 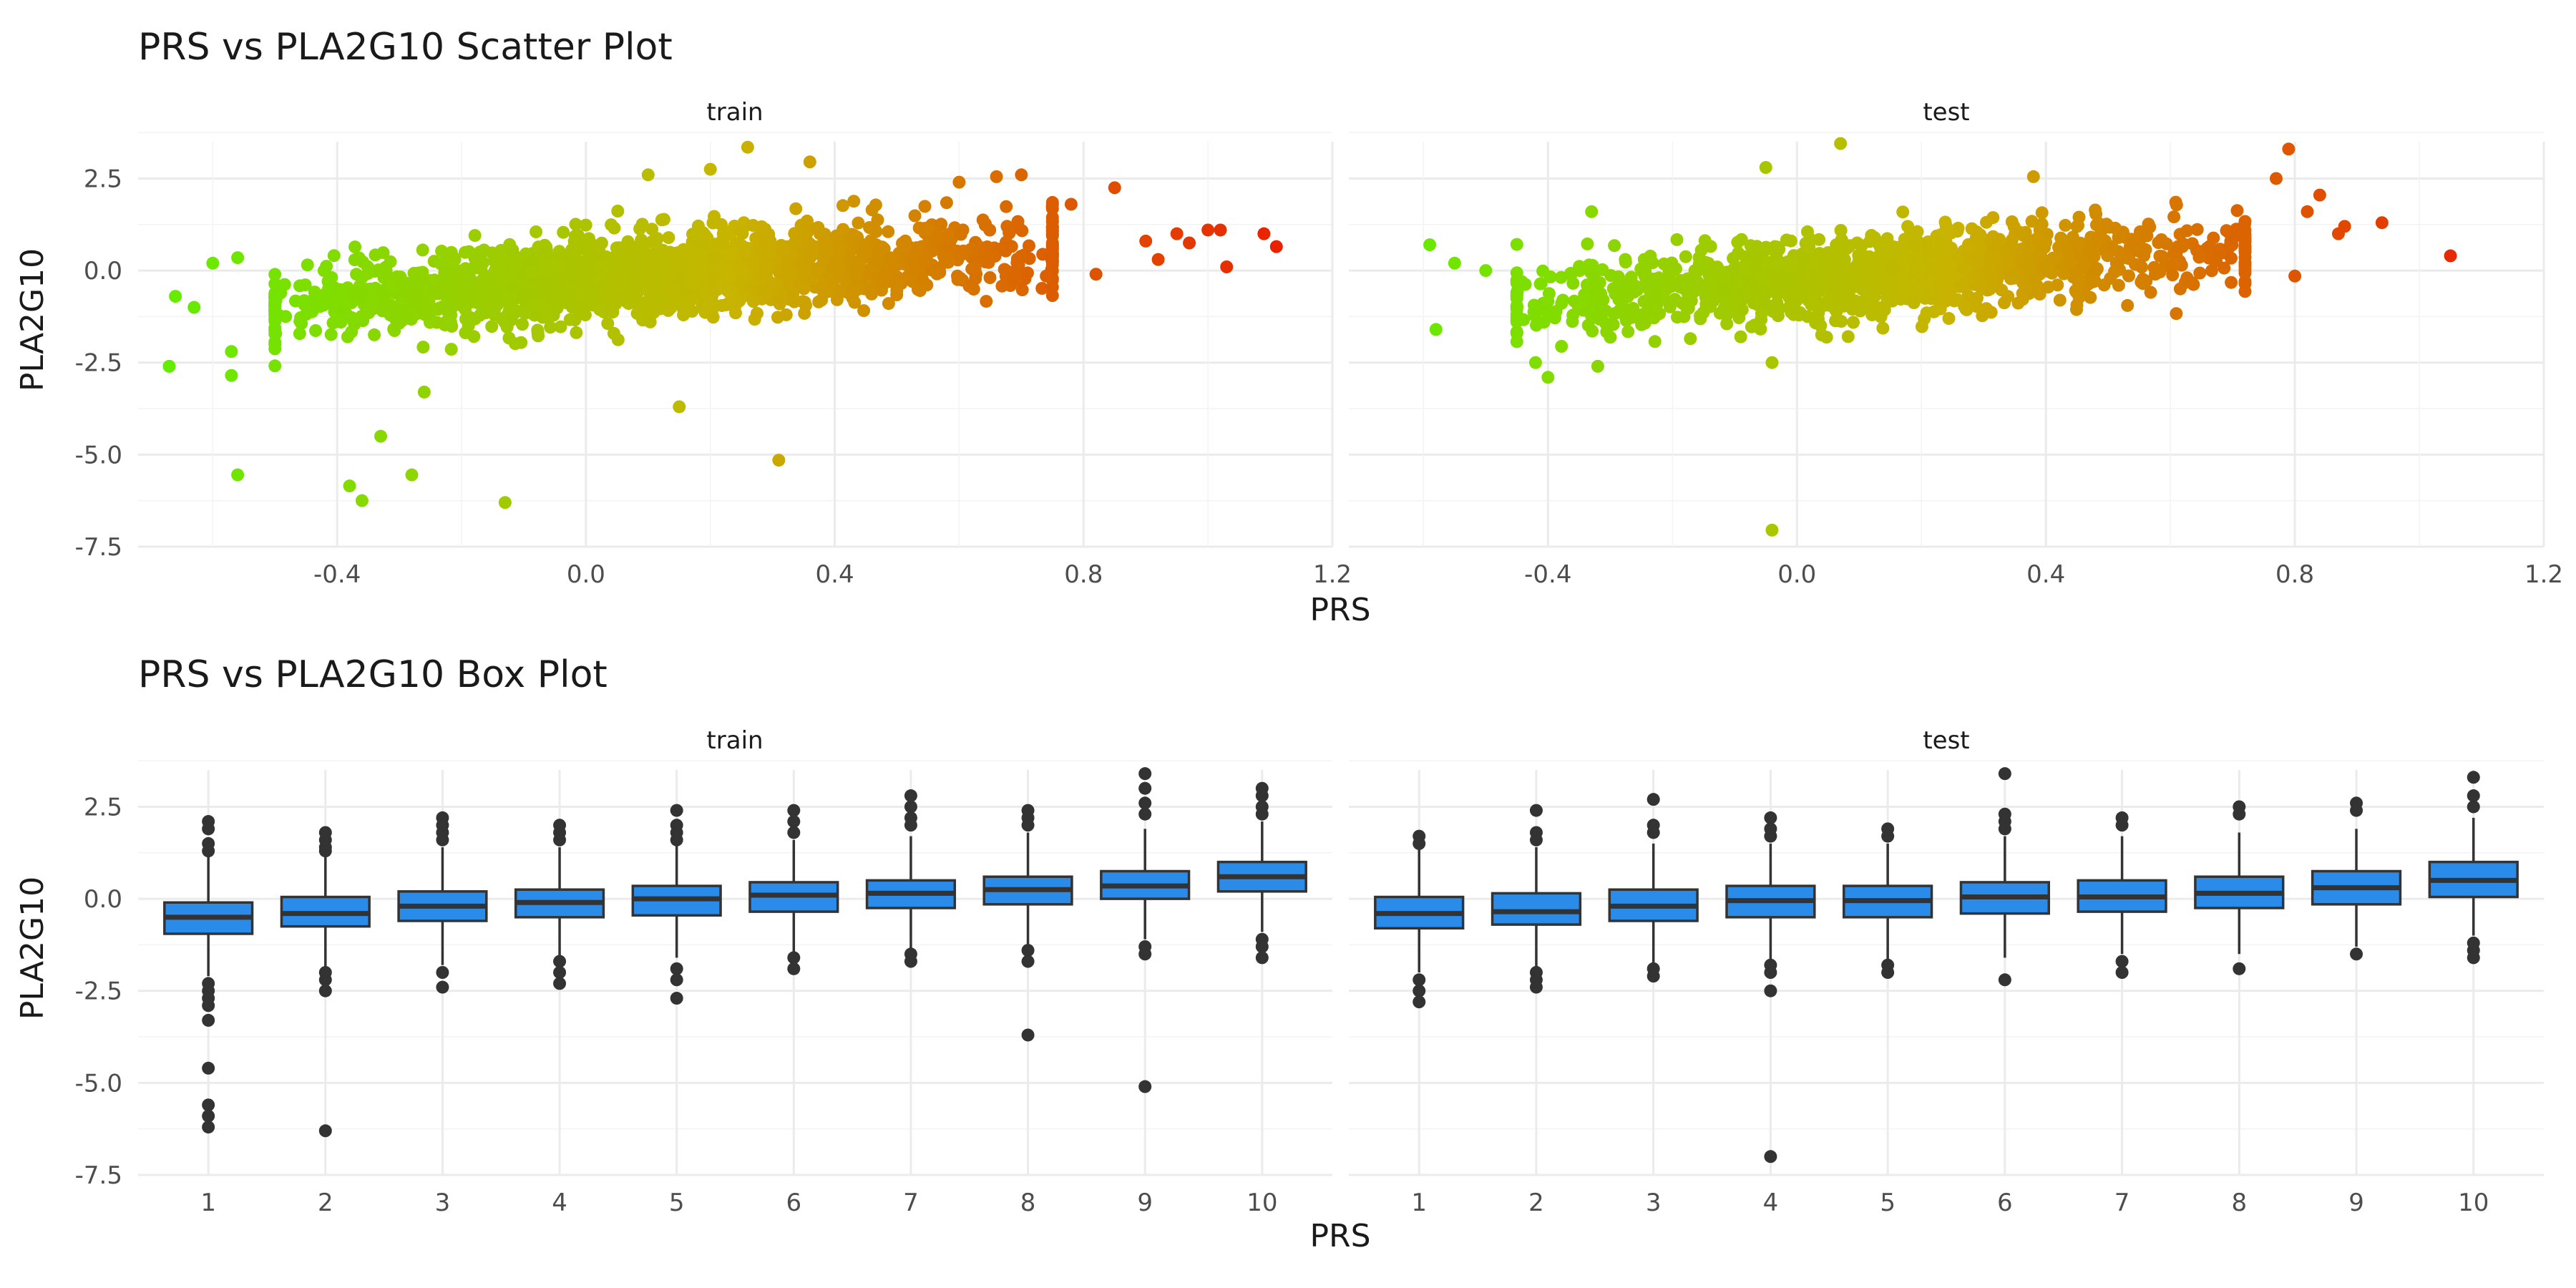 I want to click on x-tick-label: 5, so click(x=677, y=1203).